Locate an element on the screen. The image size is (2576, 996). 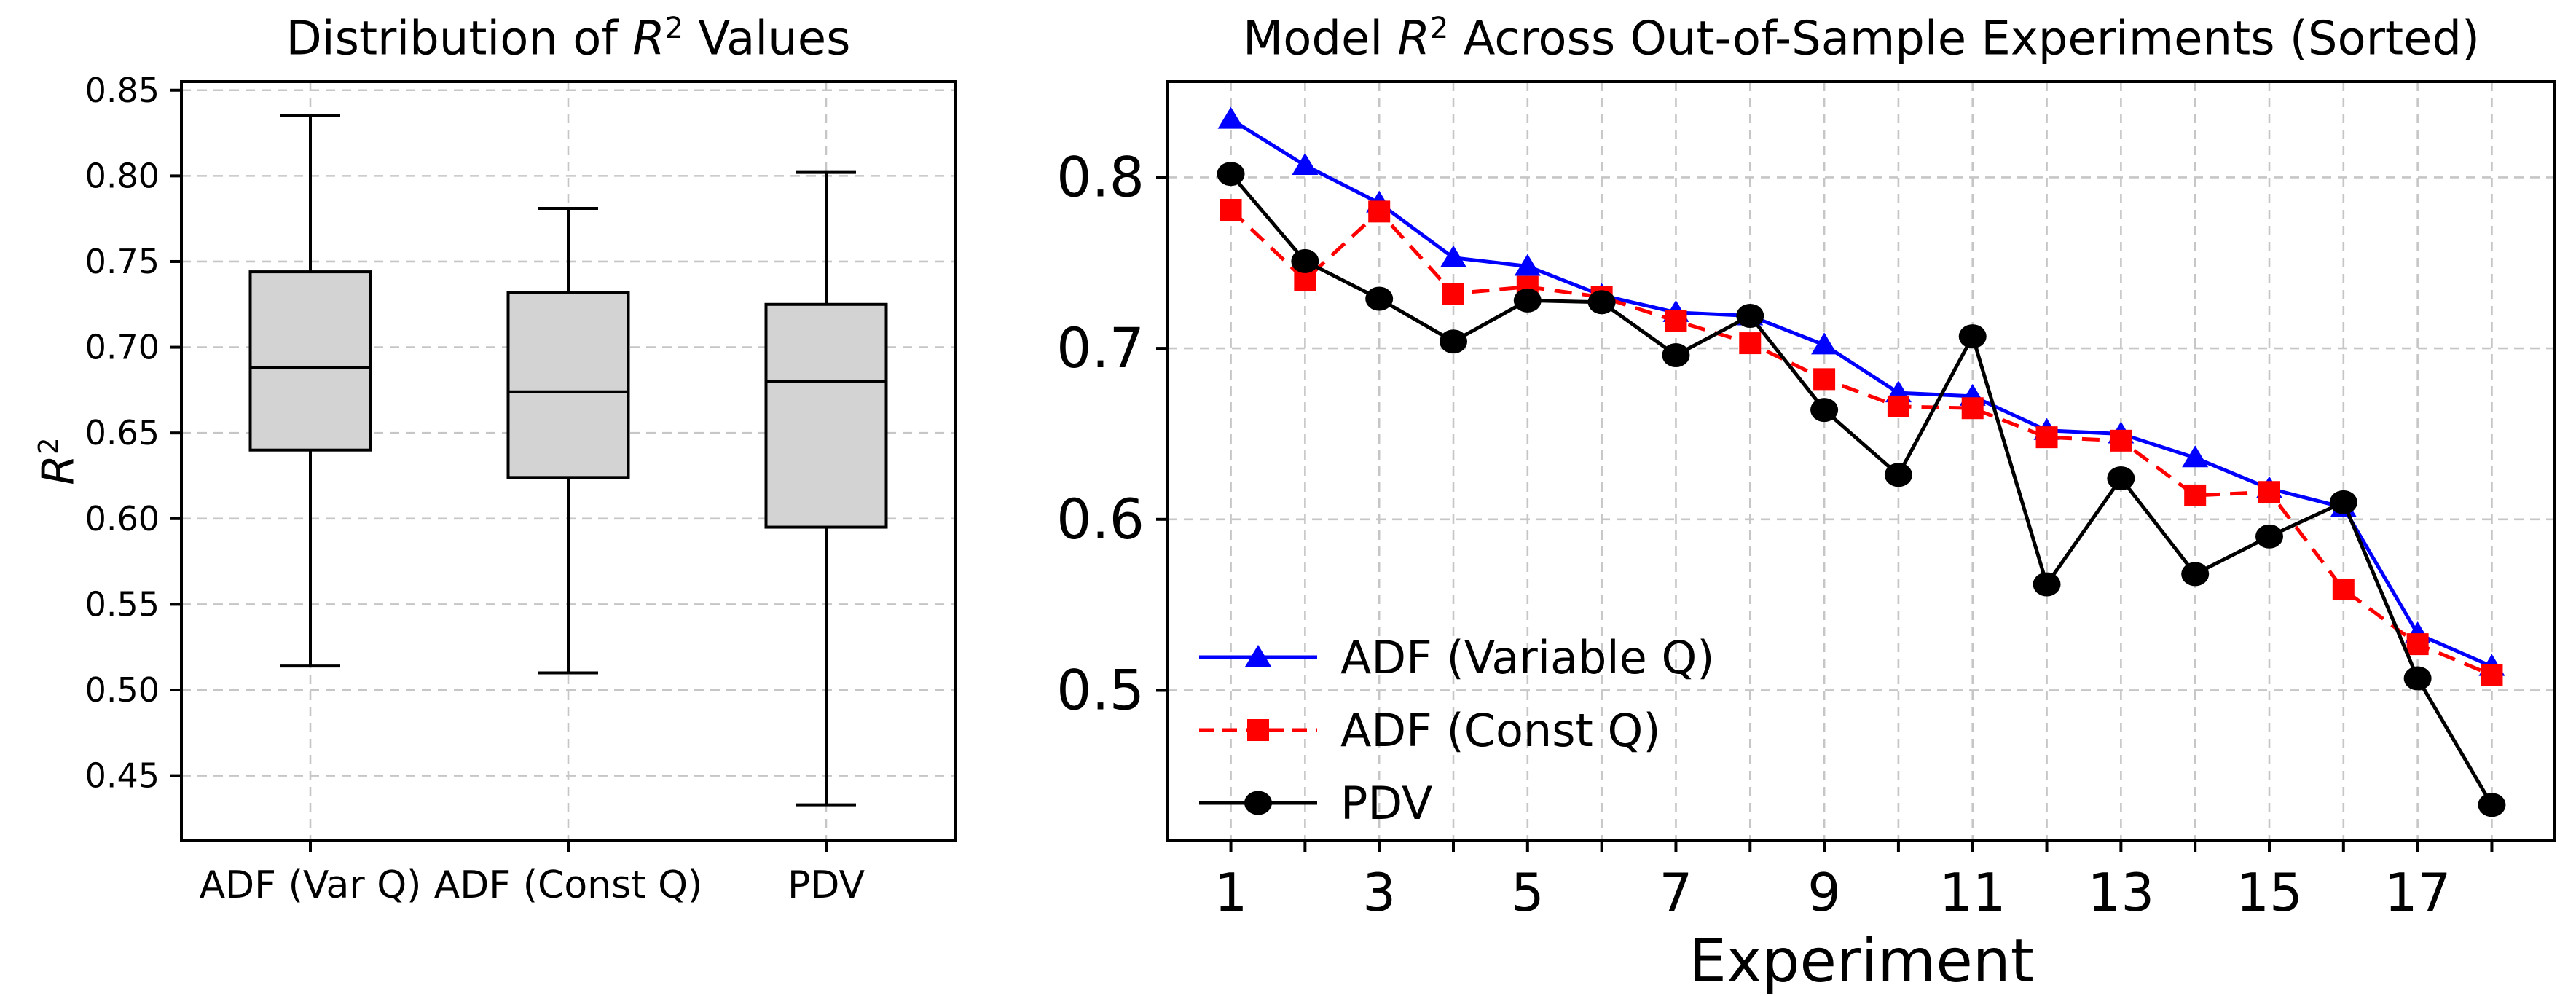
y-tick-label: 0.45 is located at coordinates (122, 776).